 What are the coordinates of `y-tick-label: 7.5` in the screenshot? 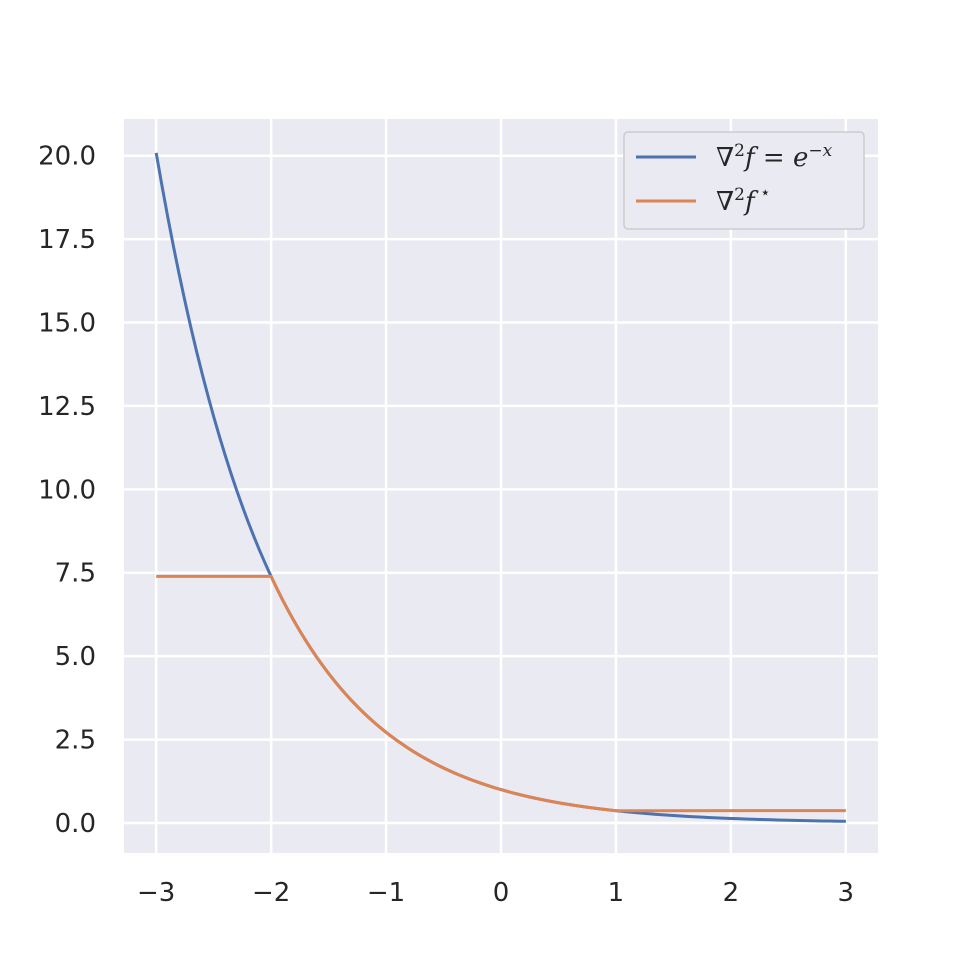 It's located at (75, 574).